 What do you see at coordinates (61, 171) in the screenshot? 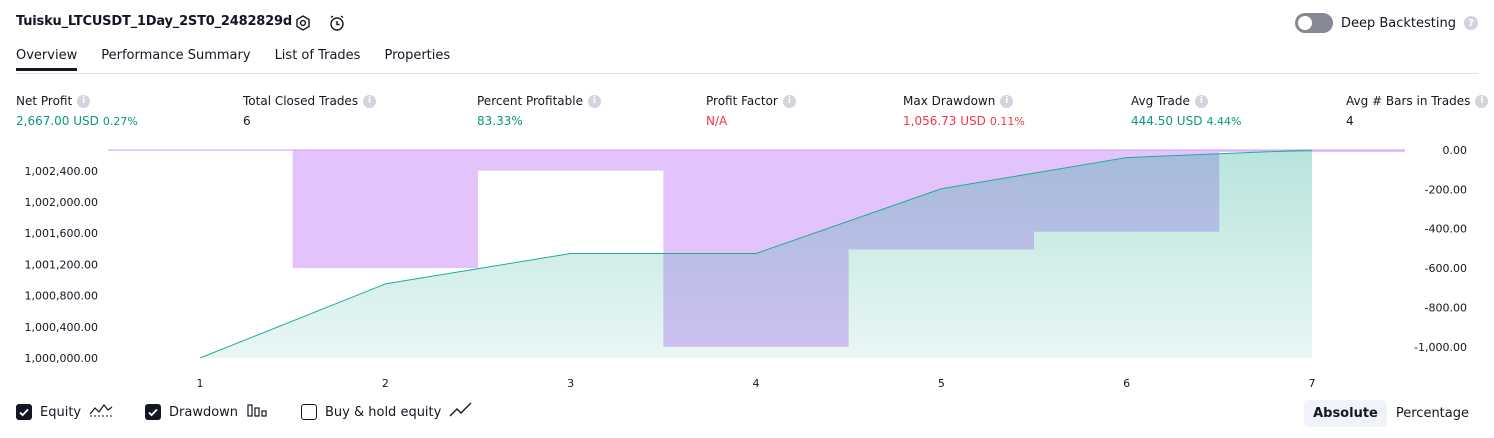
I see `y-left-tick-label: 1,002,400.00` at bounding box center [61, 171].